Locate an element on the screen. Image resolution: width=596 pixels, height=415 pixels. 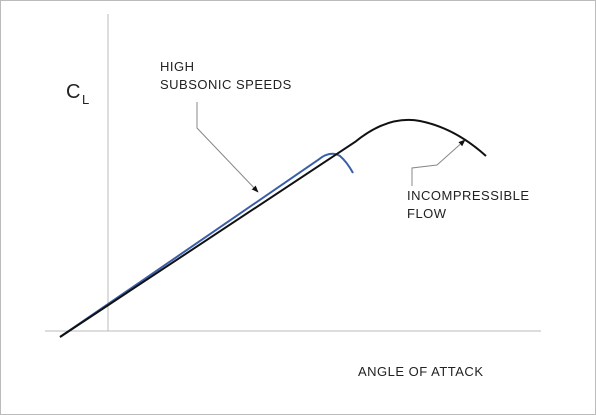
x-axis-label: ANGLE OF ATTACK is located at coordinates (420, 371).